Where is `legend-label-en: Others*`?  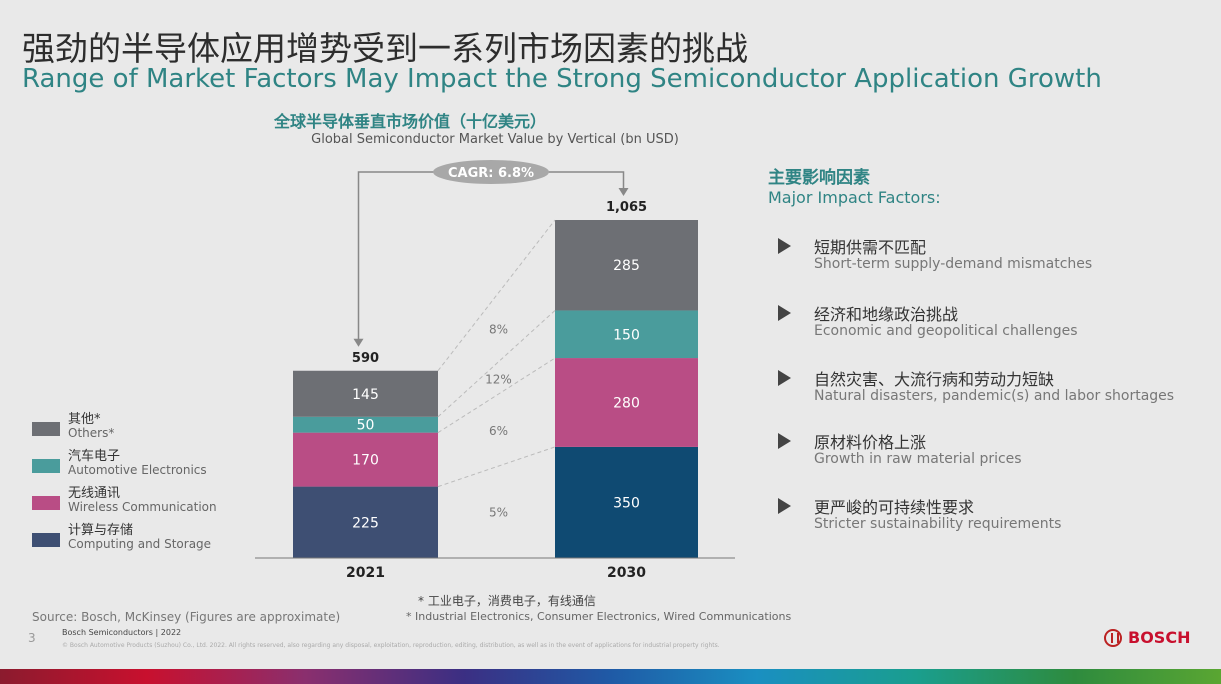 legend-label-en: Others* is located at coordinates (91, 433).